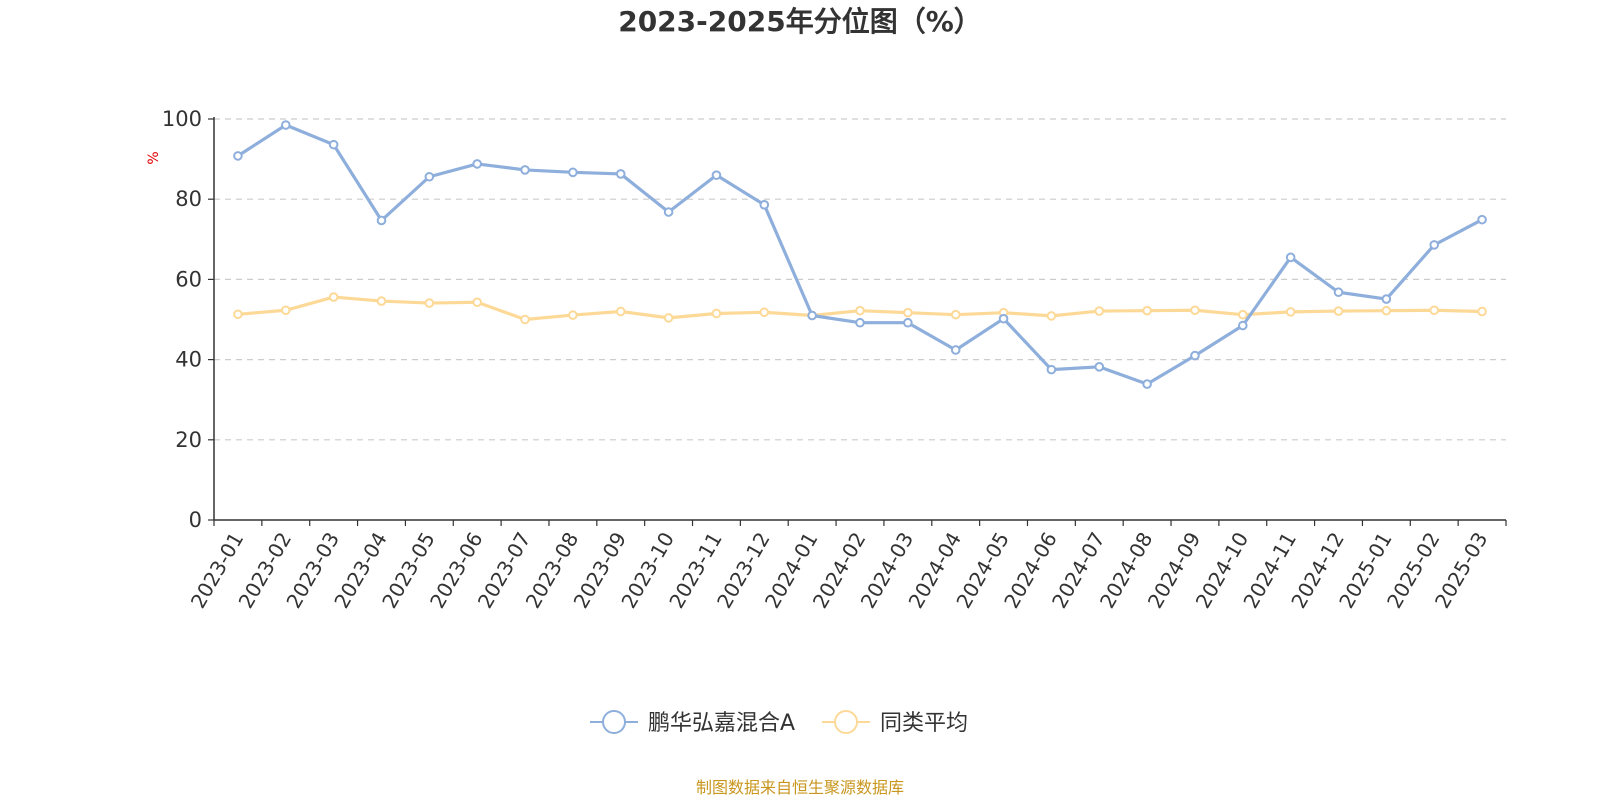 The image size is (1600, 800). Describe the element at coordinates (188, 199) in the screenshot. I see `y-tick-label: 80` at that location.